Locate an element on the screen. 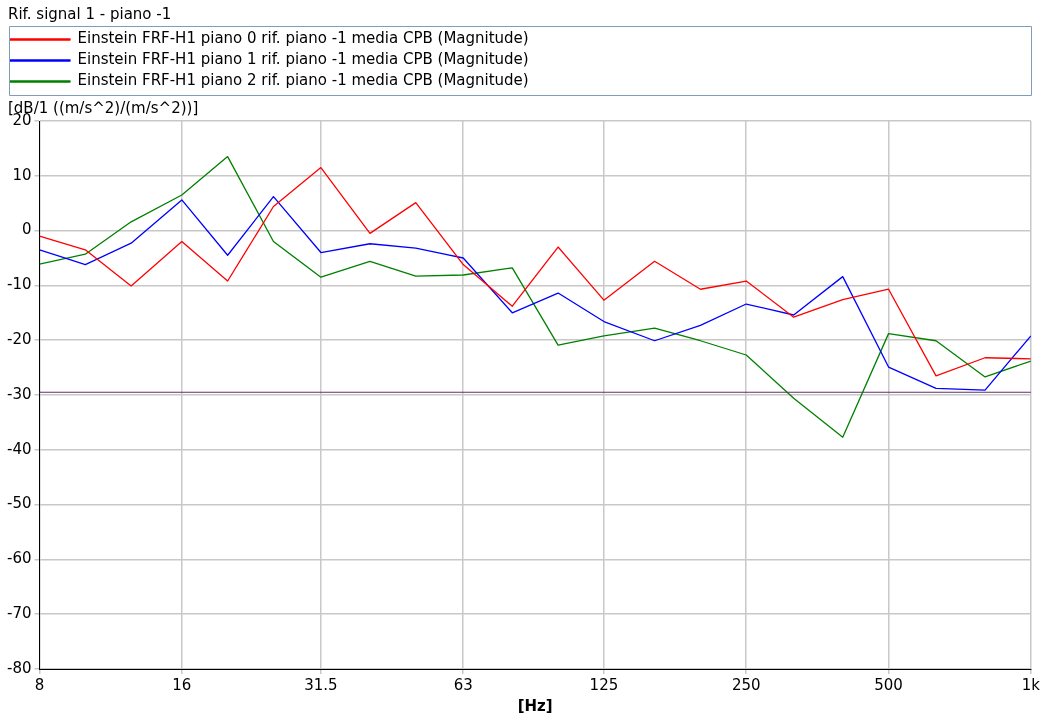 The width and height of the screenshot is (1043, 720). y-tick-label: -60 is located at coordinates (19, 558).